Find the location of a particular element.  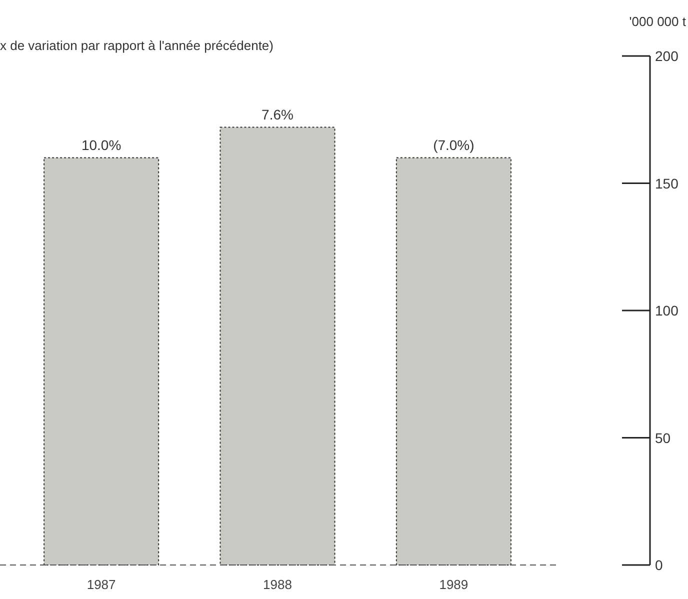

x-tick-label: 1988 is located at coordinates (277, 584).